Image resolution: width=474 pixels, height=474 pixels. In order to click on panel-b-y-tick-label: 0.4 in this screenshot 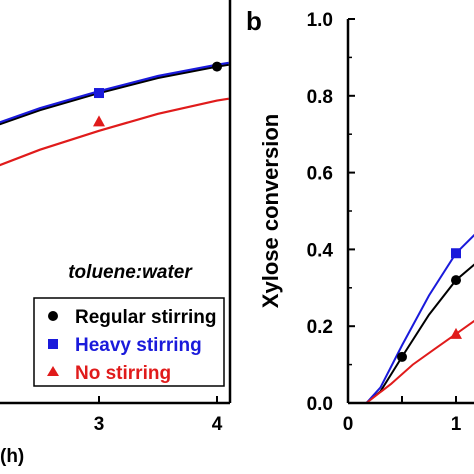, I will do `click(320, 250)`.